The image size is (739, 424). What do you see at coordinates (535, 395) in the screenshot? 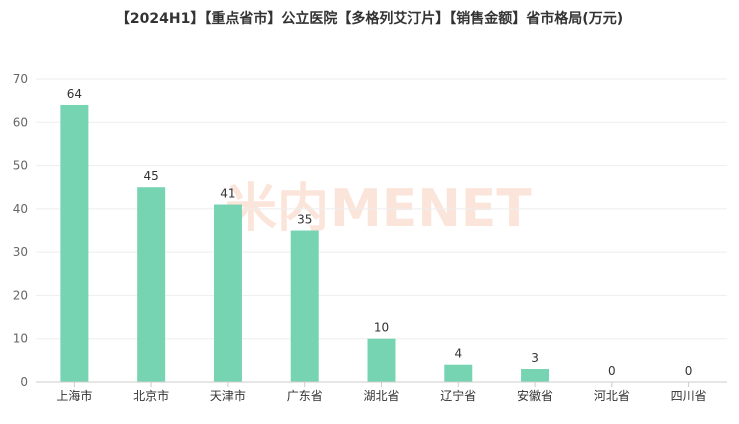
I see `x-tick-label: 安徽省` at bounding box center [535, 395].